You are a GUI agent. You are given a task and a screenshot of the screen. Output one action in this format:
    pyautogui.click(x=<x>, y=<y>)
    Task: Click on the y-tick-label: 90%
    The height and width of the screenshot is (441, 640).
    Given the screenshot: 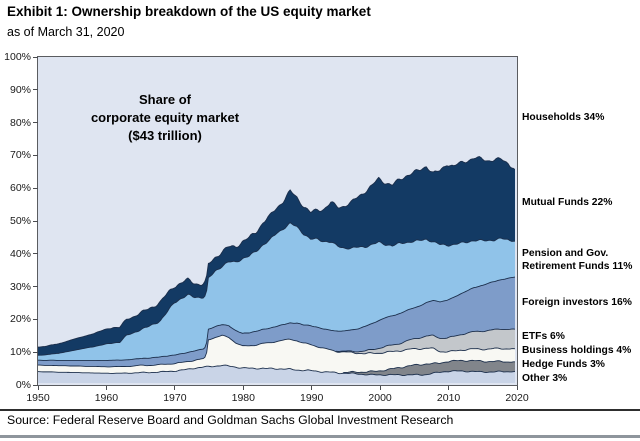 What is the action you would take?
    pyautogui.click(x=20, y=89)
    